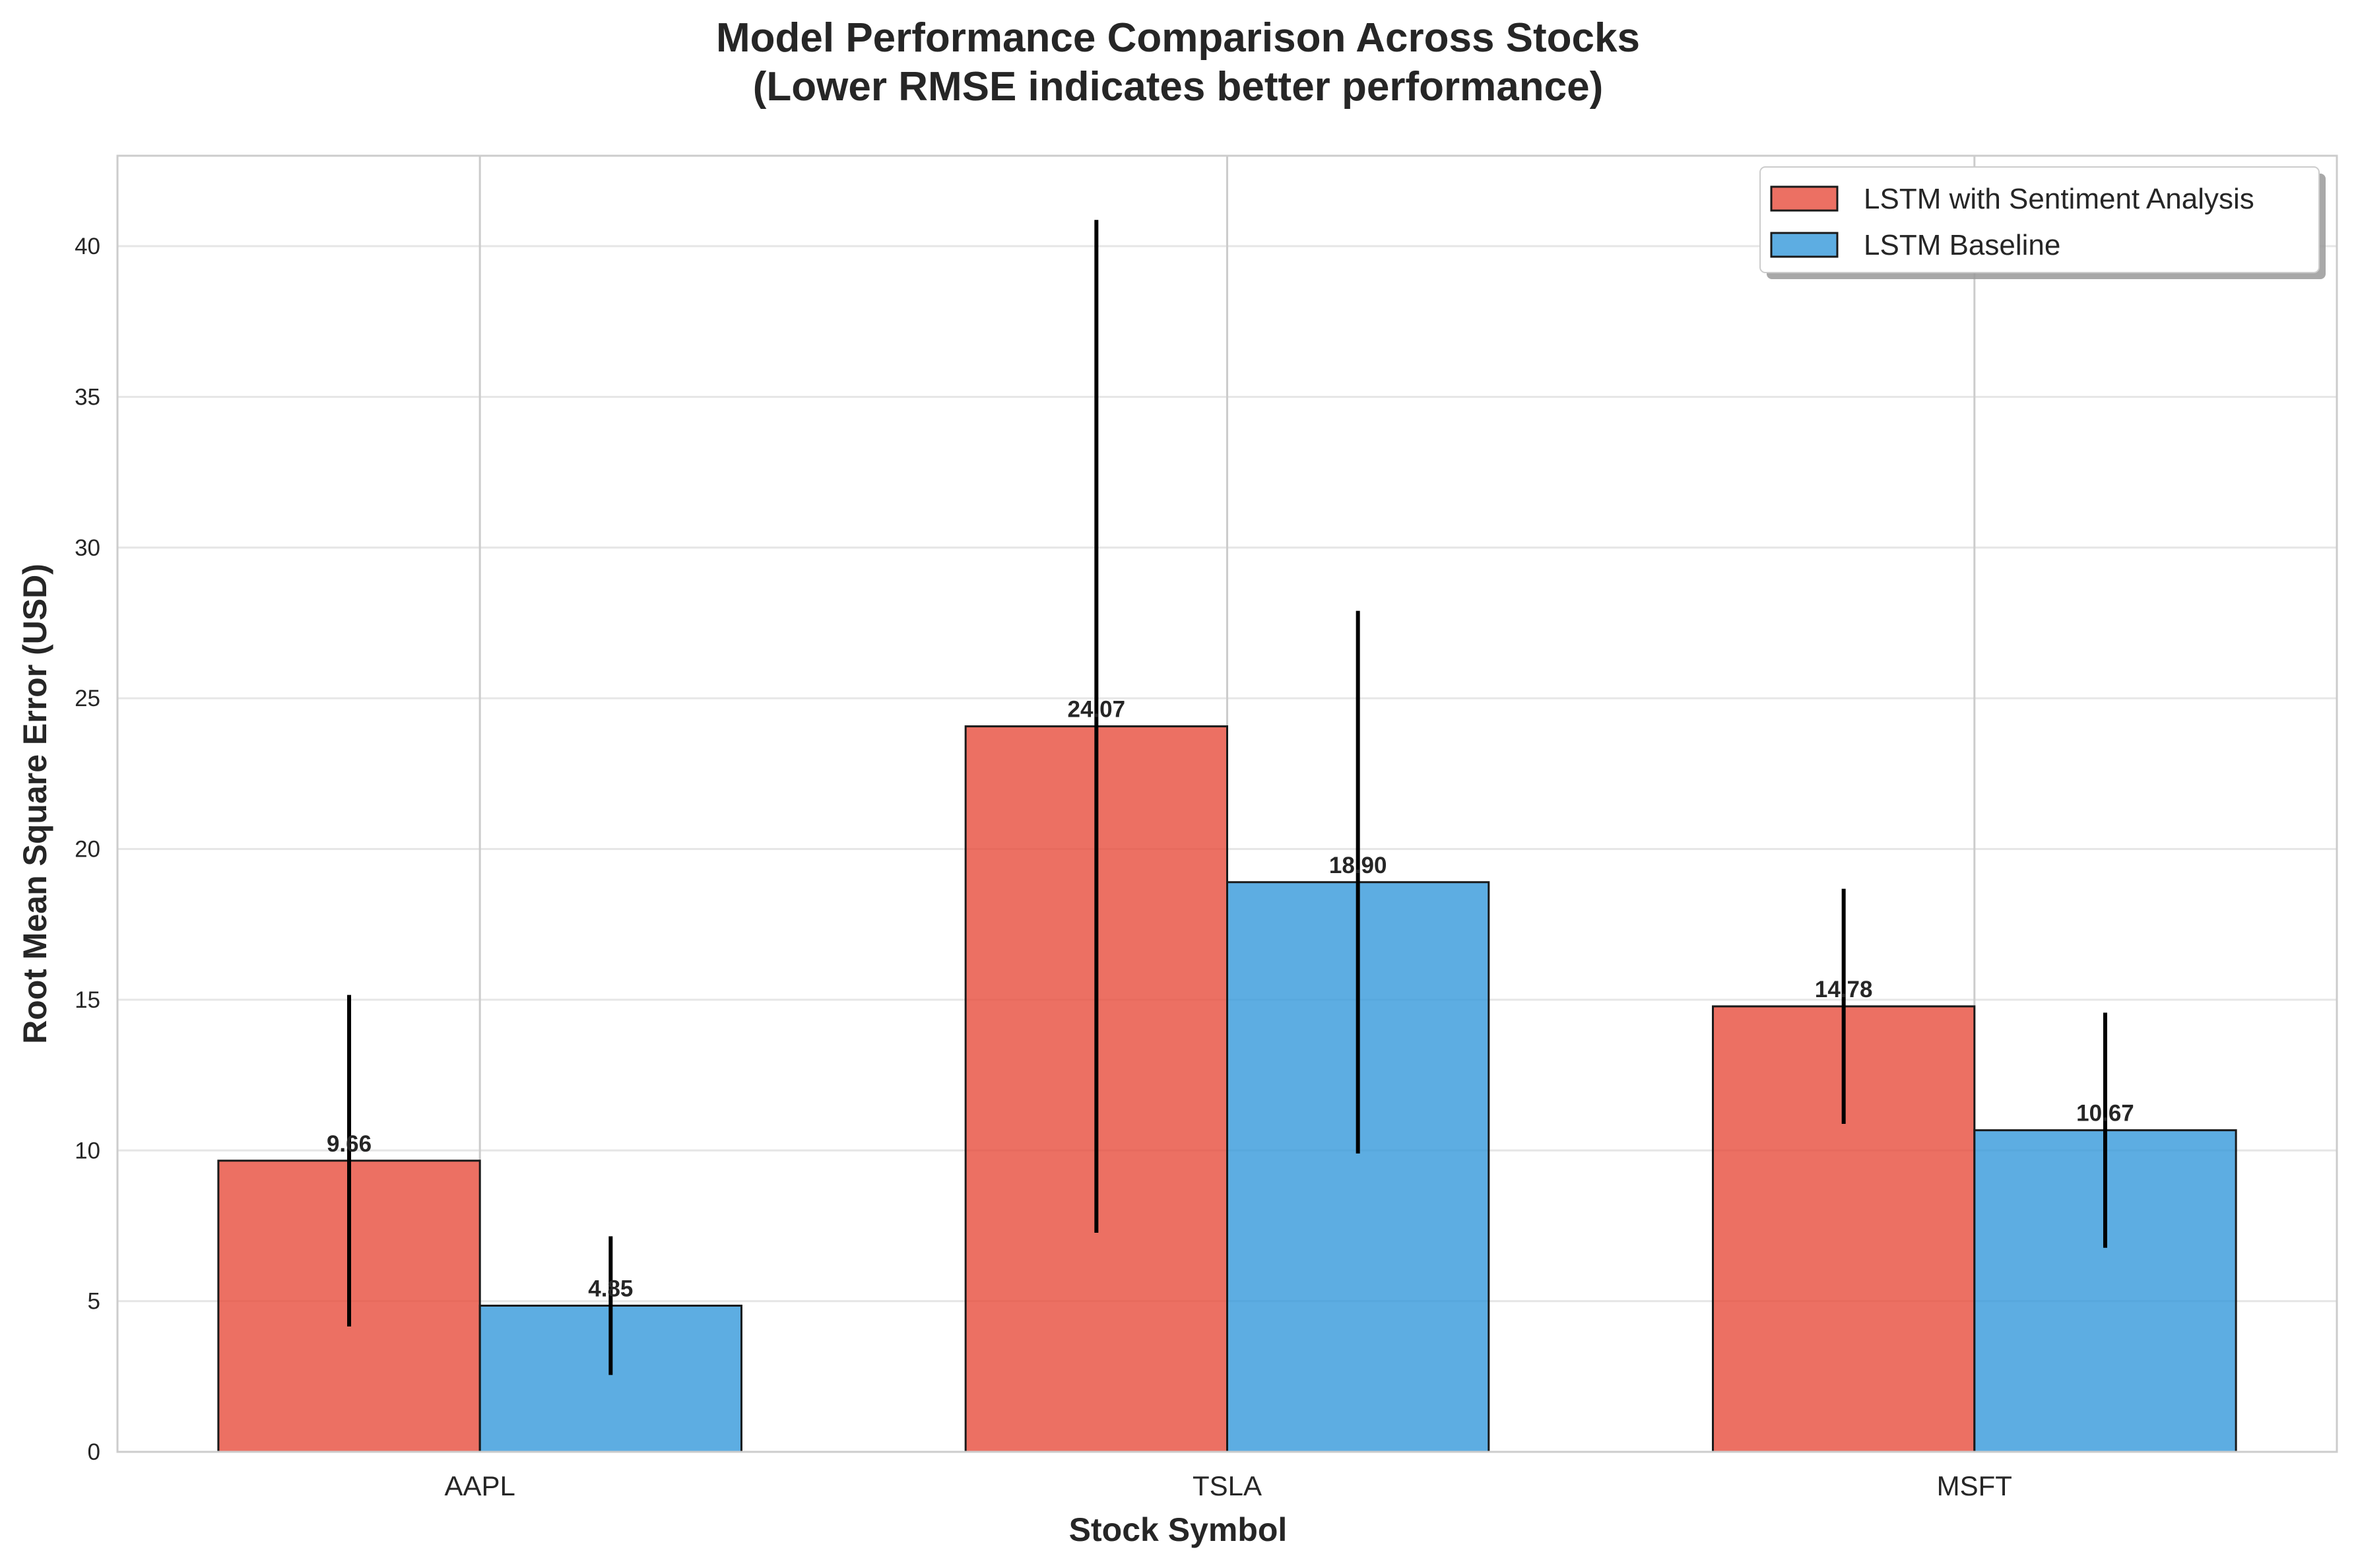 Image resolution: width=2356 pixels, height=1568 pixels. I want to click on x-tick-label: AAPL, so click(479, 1486).